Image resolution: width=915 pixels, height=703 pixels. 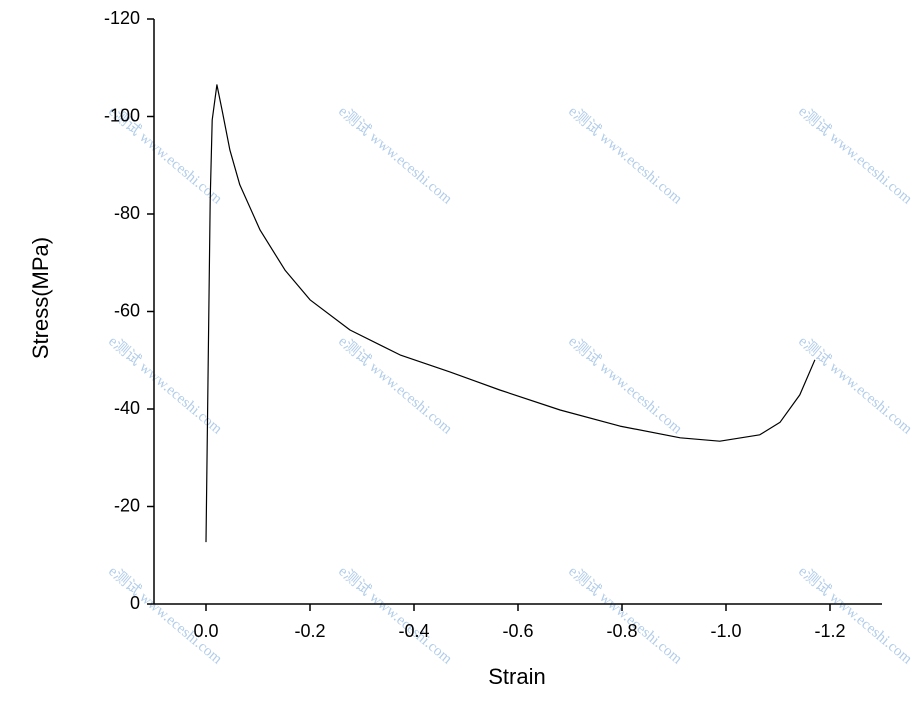 I want to click on x-tick-label: -1.2, so click(x=829, y=631).